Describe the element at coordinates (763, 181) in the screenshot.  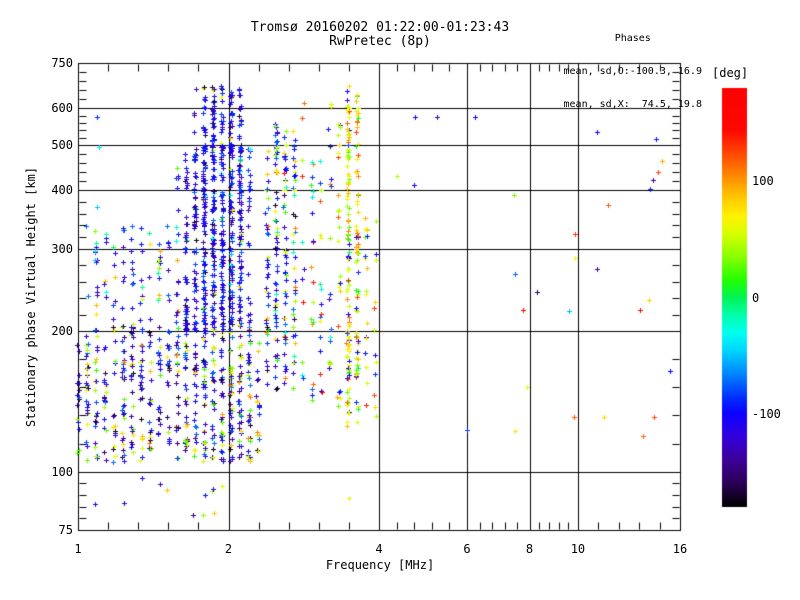
I see `colorbar-tick-label: 100` at that location.